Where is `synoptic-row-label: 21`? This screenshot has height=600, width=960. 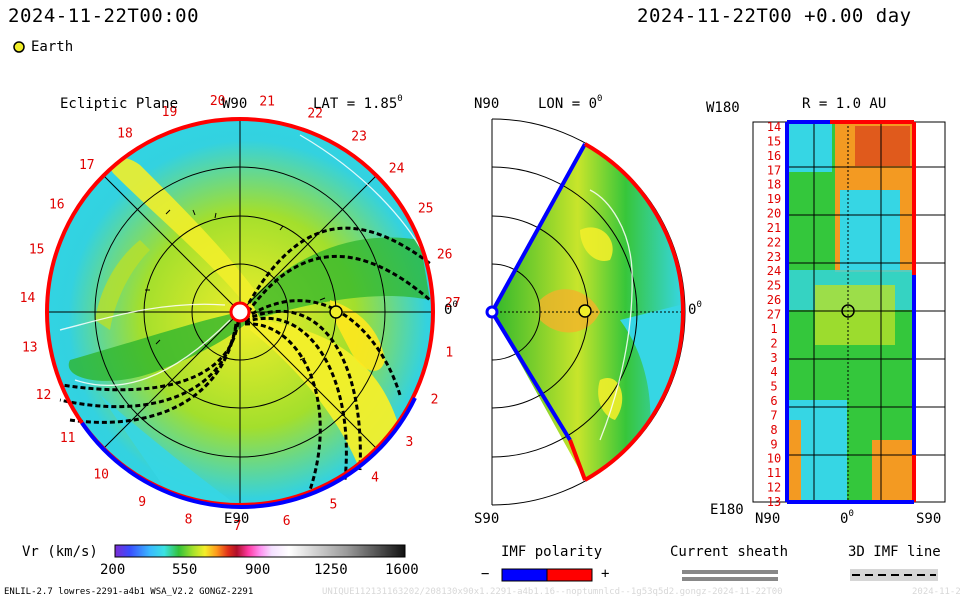
synoptic-row-label: 21 is located at coordinates (774, 228).